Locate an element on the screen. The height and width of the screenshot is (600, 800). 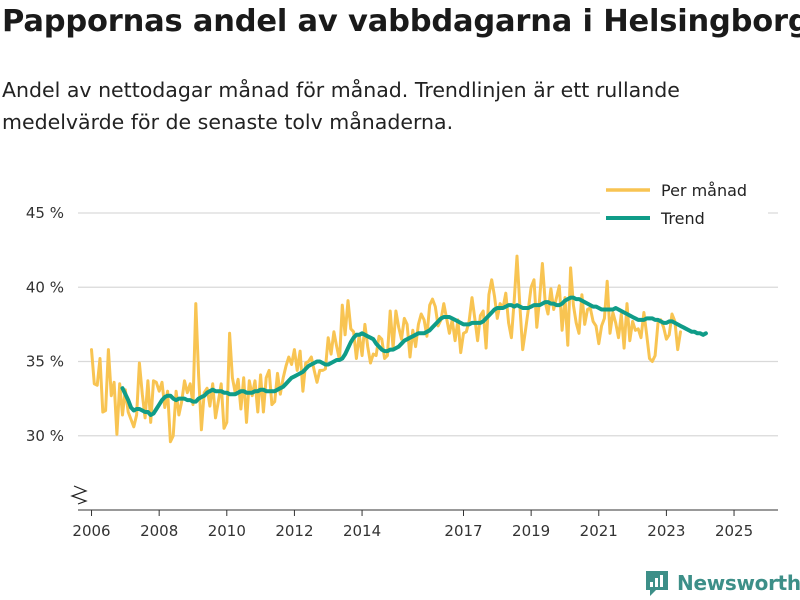
legend-label: Trend is located at coordinates (682, 218).